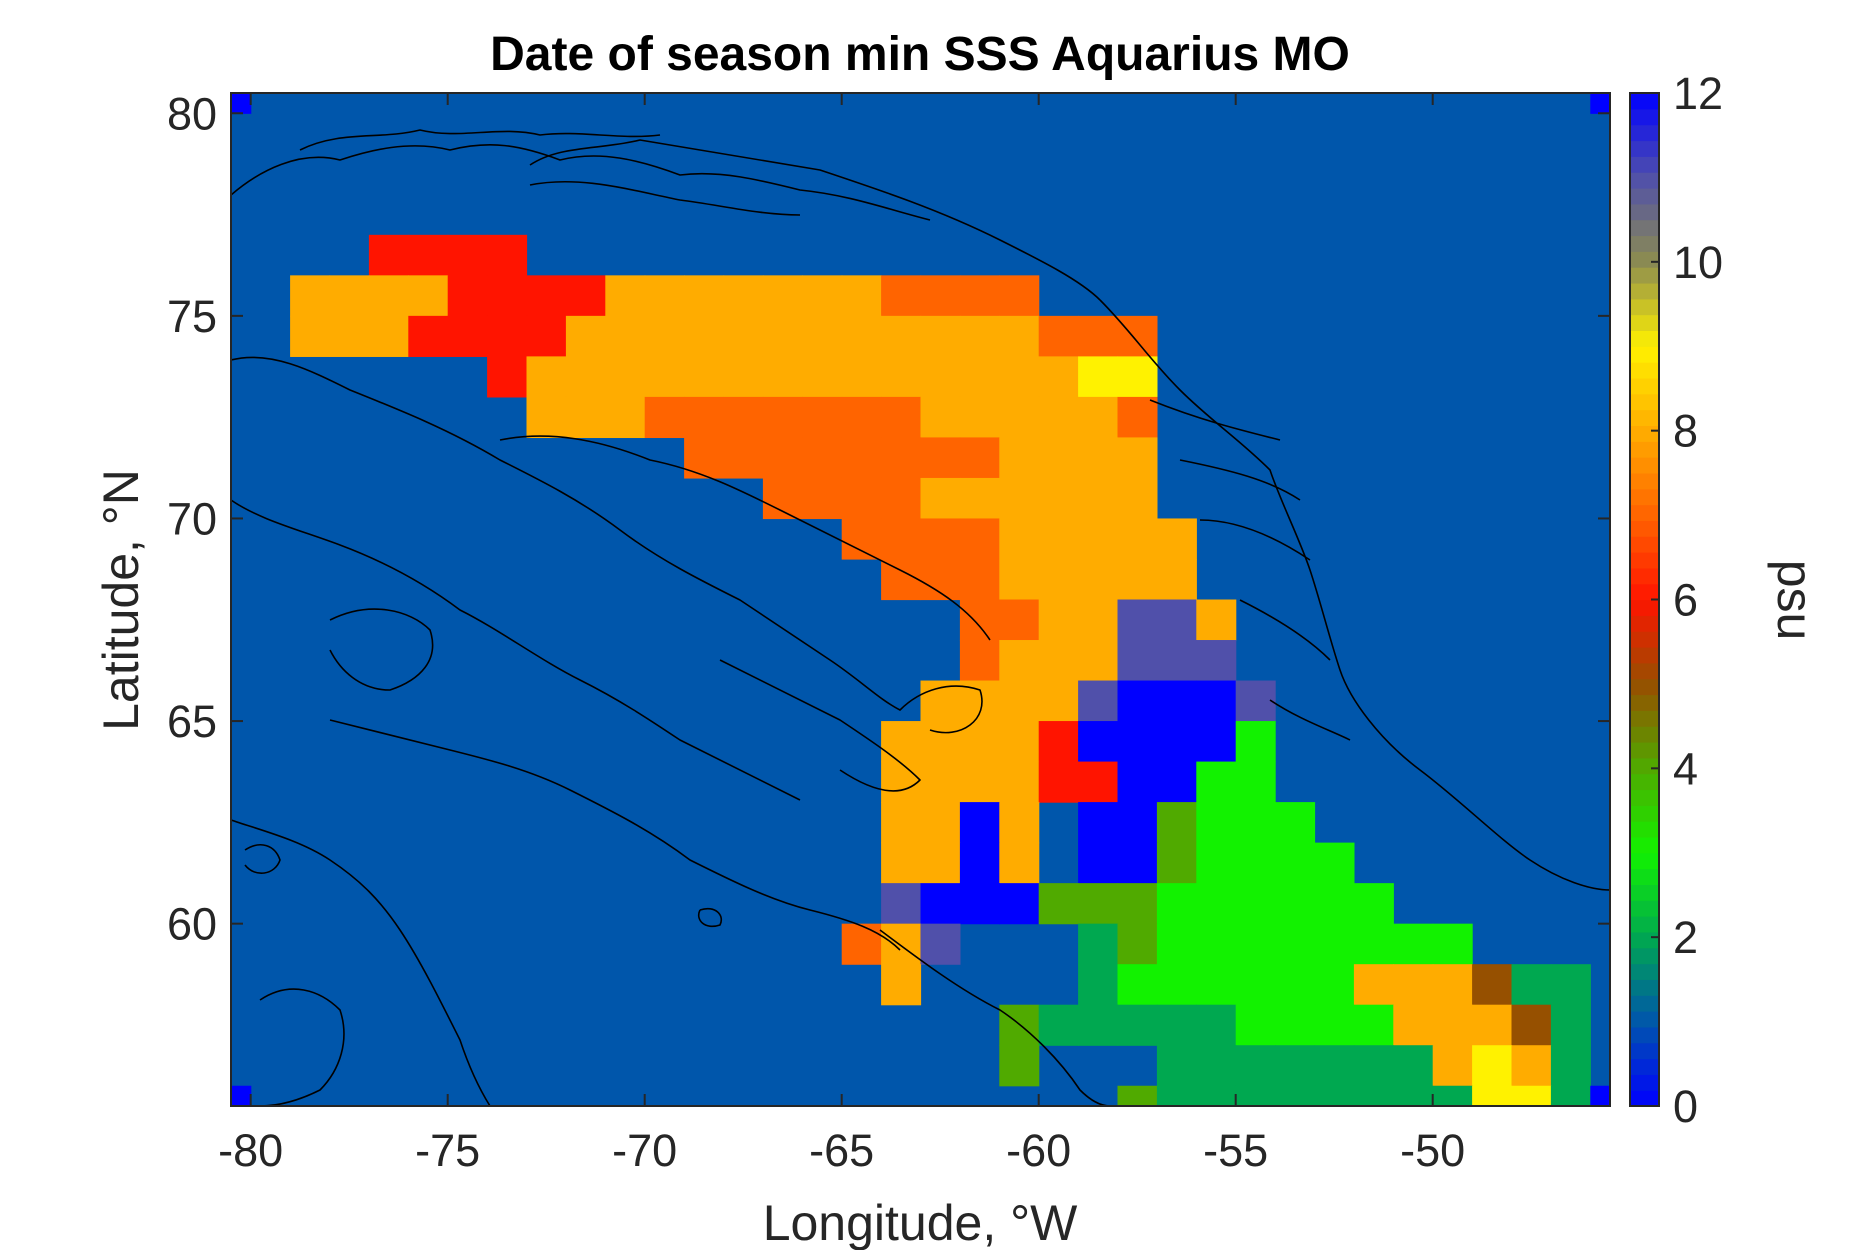 The width and height of the screenshot is (1875, 1250). What do you see at coordinates (841, 1150) in the screenshot?
I see `x-tick-label: -65` at bounding box center [841, 1150].